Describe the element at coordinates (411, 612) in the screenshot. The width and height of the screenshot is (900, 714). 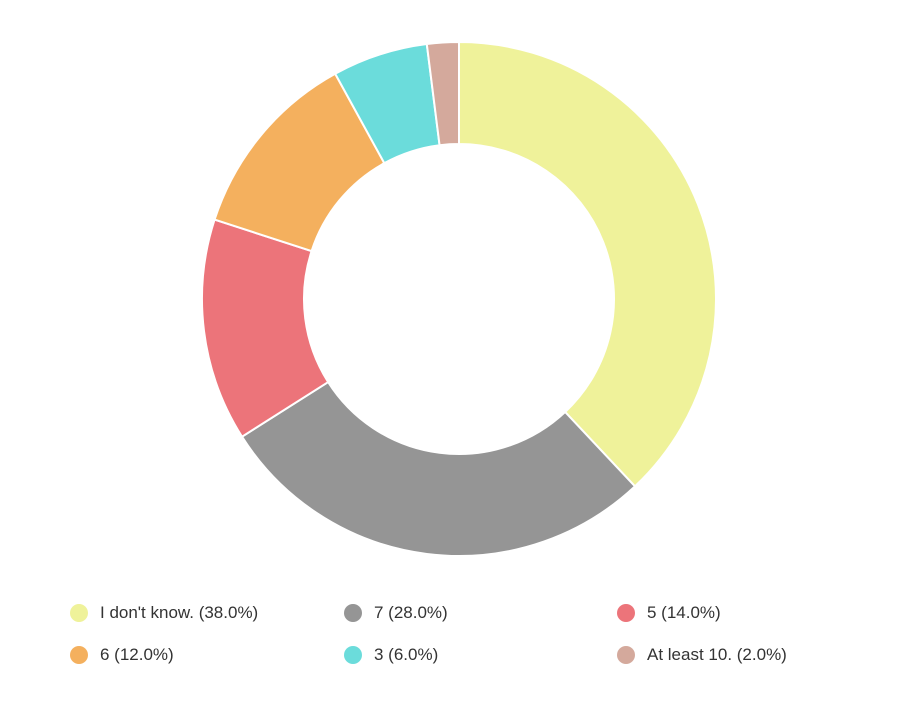
I see `legend-label: 7 (28.0%)` at that location.